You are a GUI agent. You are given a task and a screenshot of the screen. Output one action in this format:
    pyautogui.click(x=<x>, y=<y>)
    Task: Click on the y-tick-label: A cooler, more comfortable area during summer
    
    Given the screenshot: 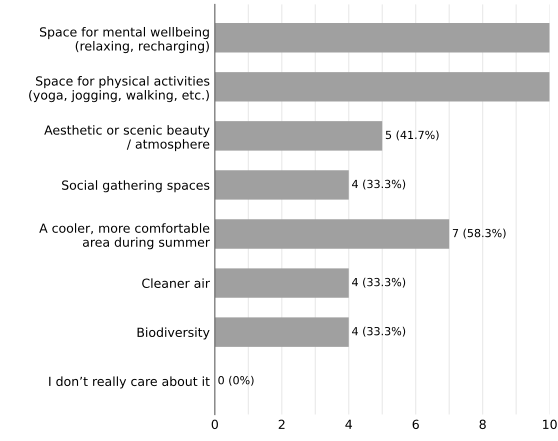 What is the action you would take?
    pyautogui.click(x=124, y=236)
    